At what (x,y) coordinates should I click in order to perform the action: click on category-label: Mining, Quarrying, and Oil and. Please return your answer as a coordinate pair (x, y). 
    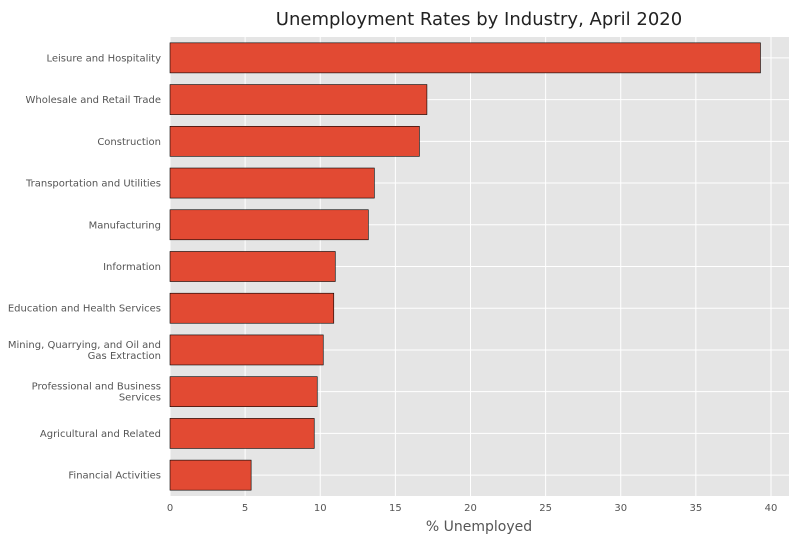
    Looking at the image, I should click on (84, 345).